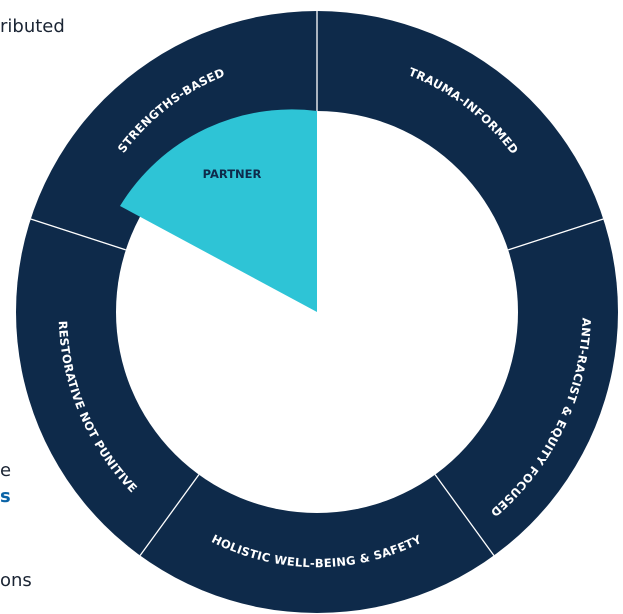  I want to click on background-text-mid: e, so click(6, 470).